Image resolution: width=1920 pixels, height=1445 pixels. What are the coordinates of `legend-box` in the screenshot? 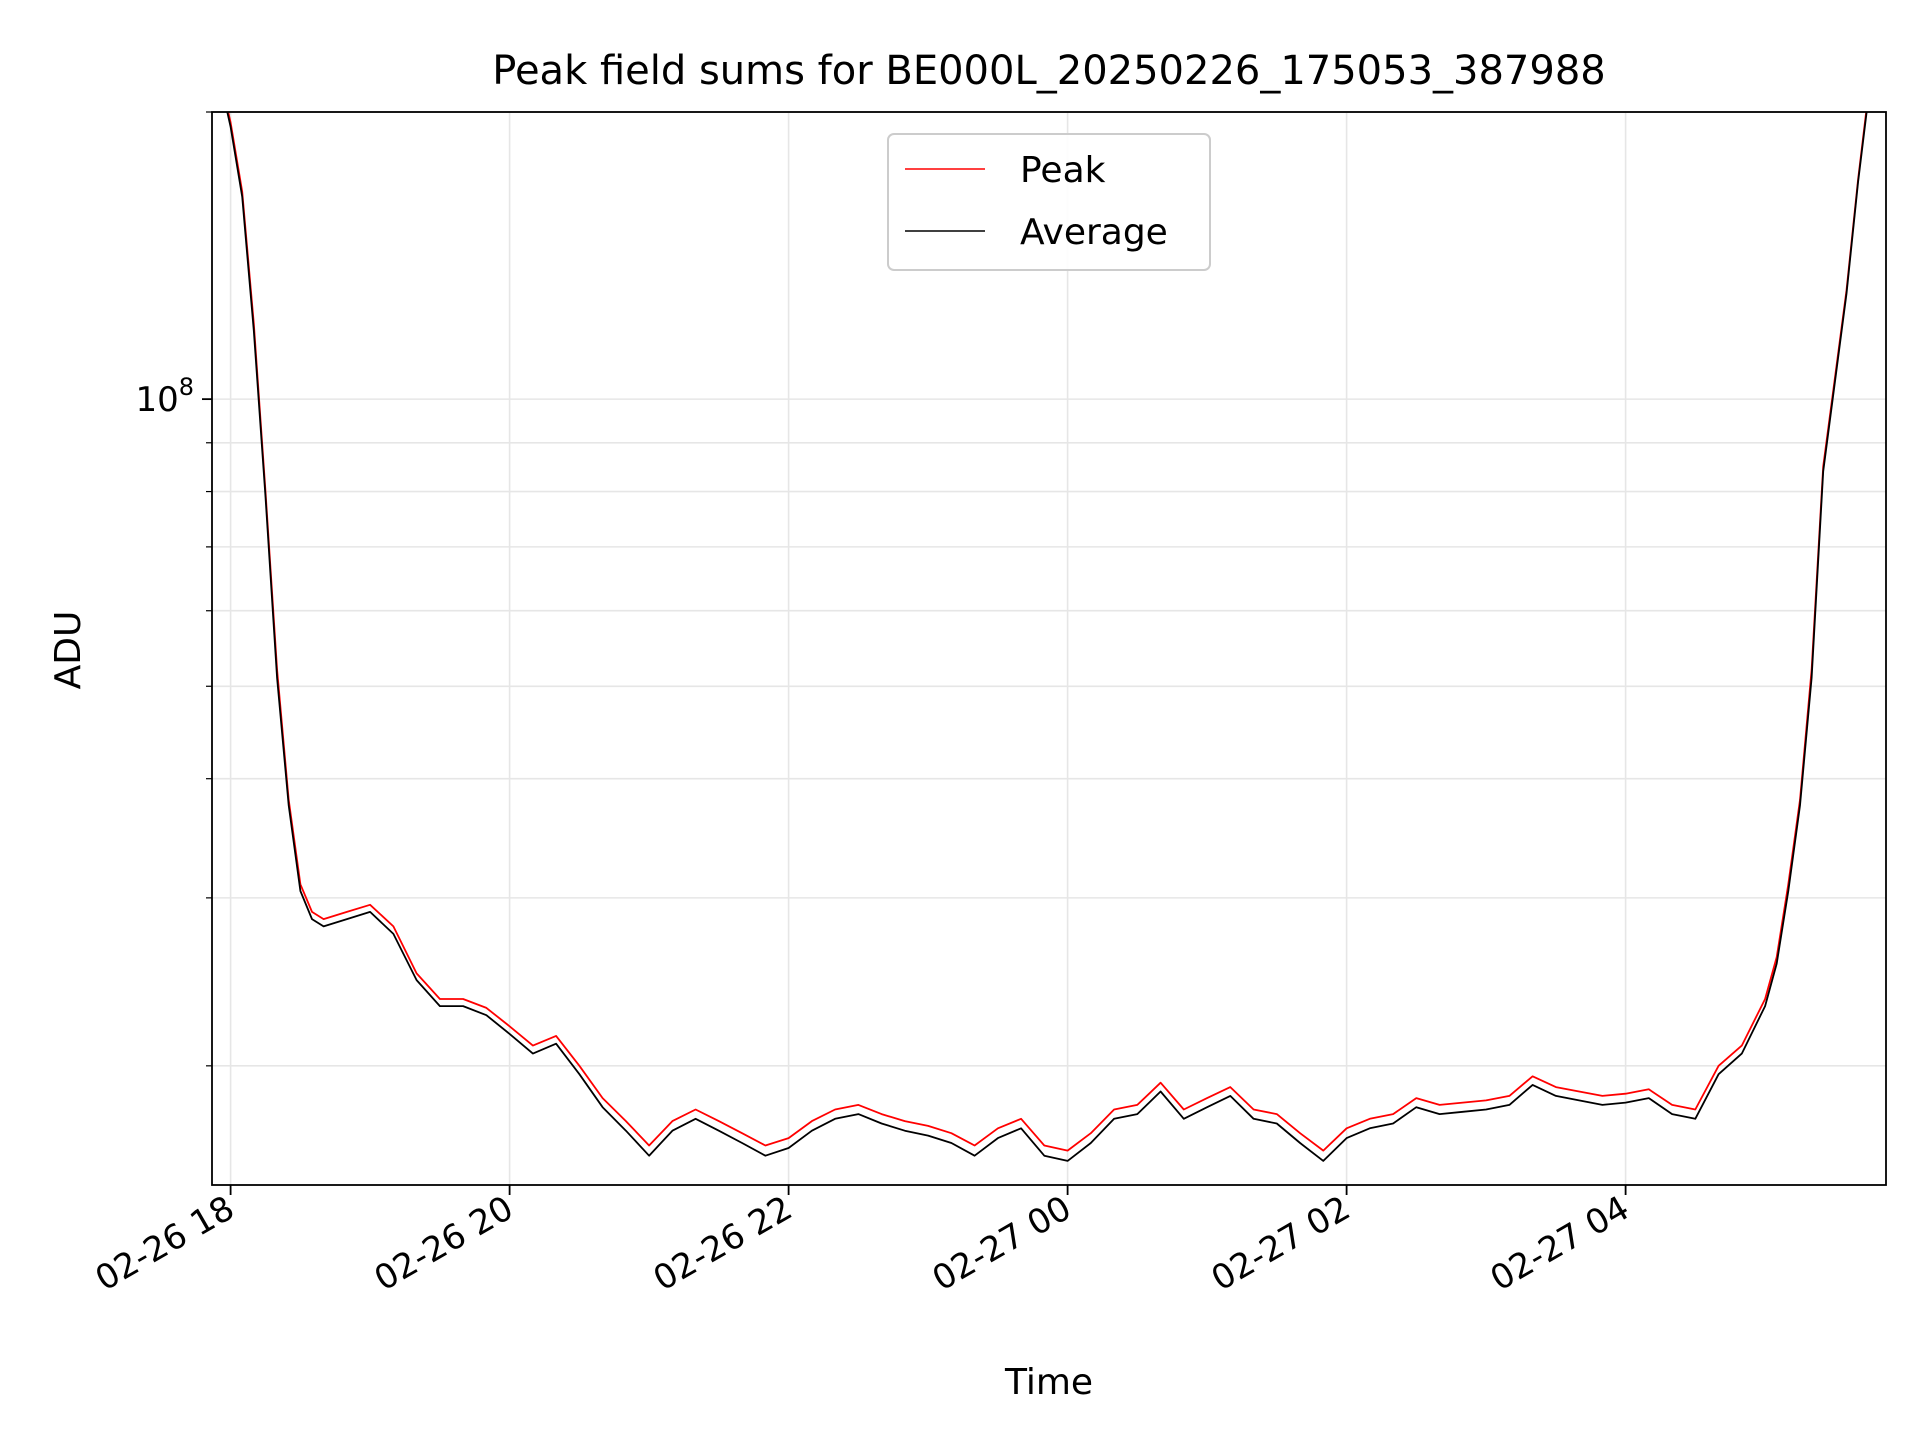 It's located at (1049, 202).